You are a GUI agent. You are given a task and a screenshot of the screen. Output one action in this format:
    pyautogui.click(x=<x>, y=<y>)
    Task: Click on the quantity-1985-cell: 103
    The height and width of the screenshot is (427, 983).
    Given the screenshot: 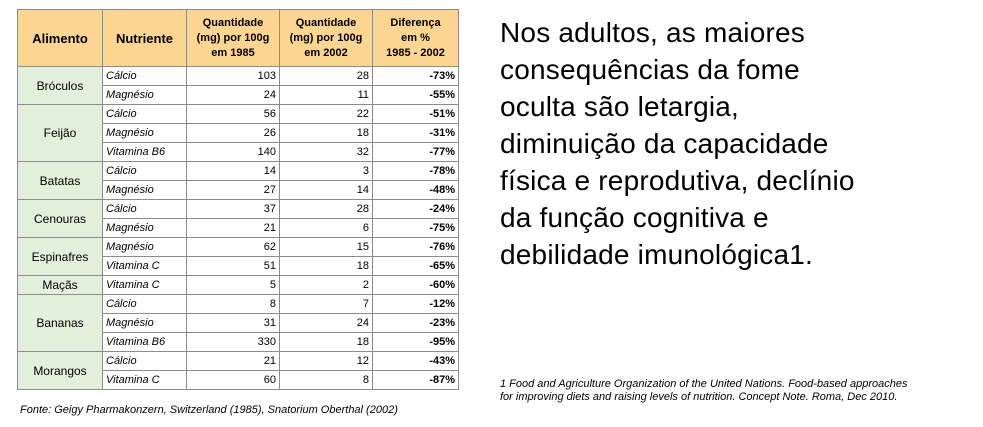 What is the action you would take?
    pyautogui.click(x=233, y=76)
    